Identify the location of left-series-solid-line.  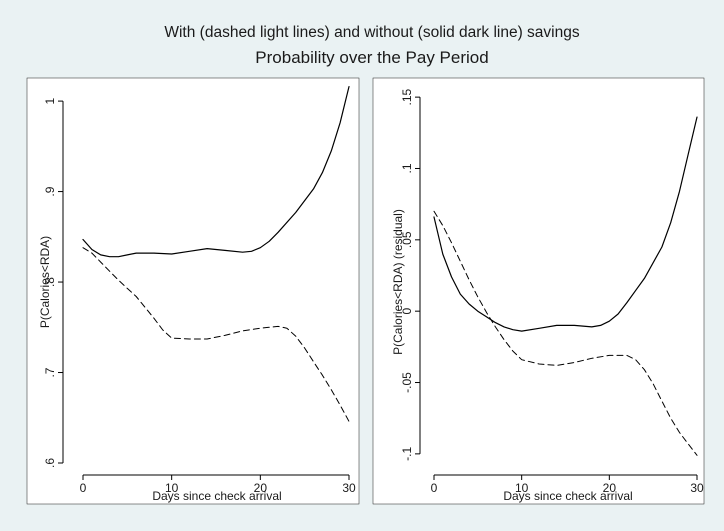
(216, 171).